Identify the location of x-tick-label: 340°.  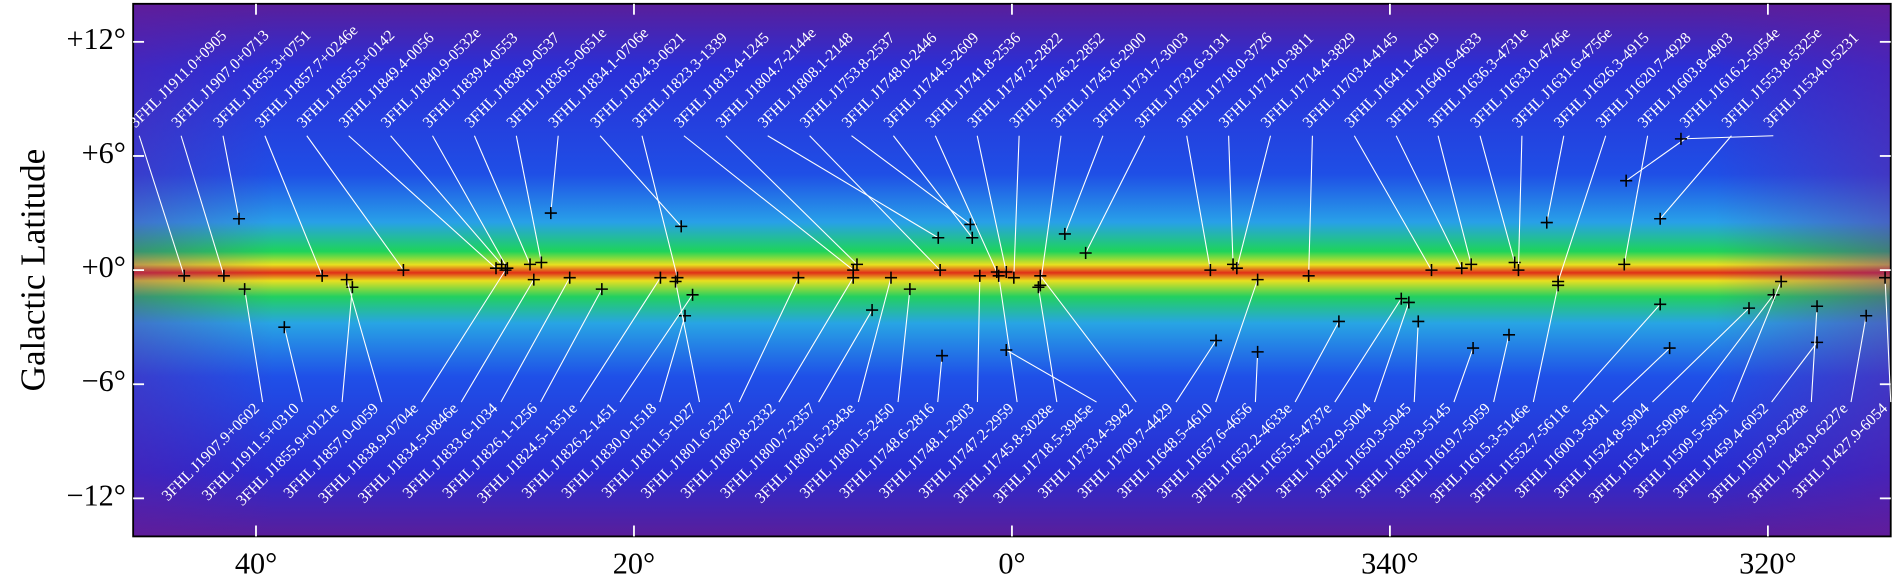
(1389, 564).